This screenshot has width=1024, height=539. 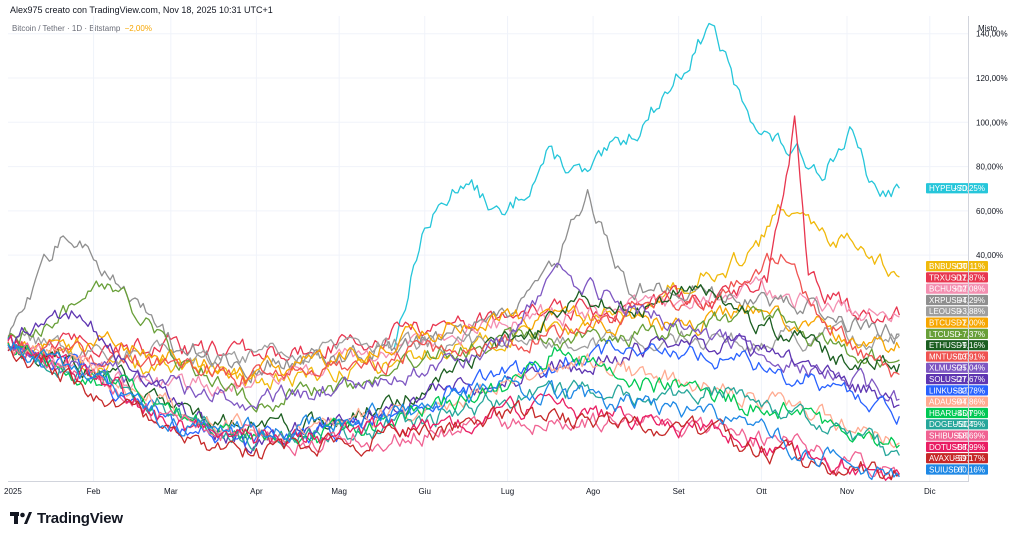 I want to click on x-tick-label: Dic, so click(x=930, y=491).